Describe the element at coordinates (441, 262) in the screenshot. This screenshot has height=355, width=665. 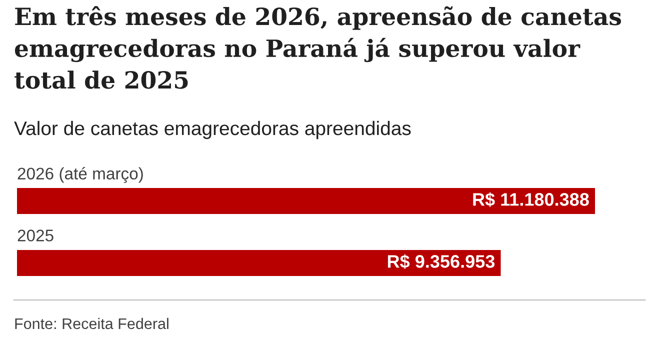
I see `data-label: R$ 9.356.953` at that location.